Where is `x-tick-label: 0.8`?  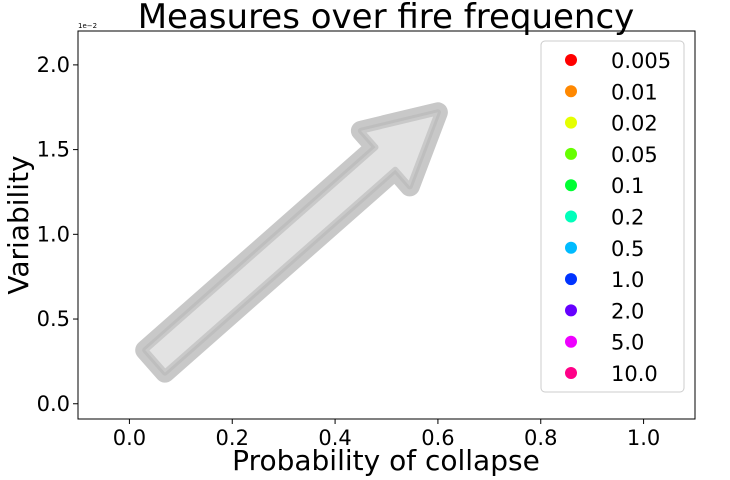 x-tick-label: 0.8 is located at coordinates (540, 438).